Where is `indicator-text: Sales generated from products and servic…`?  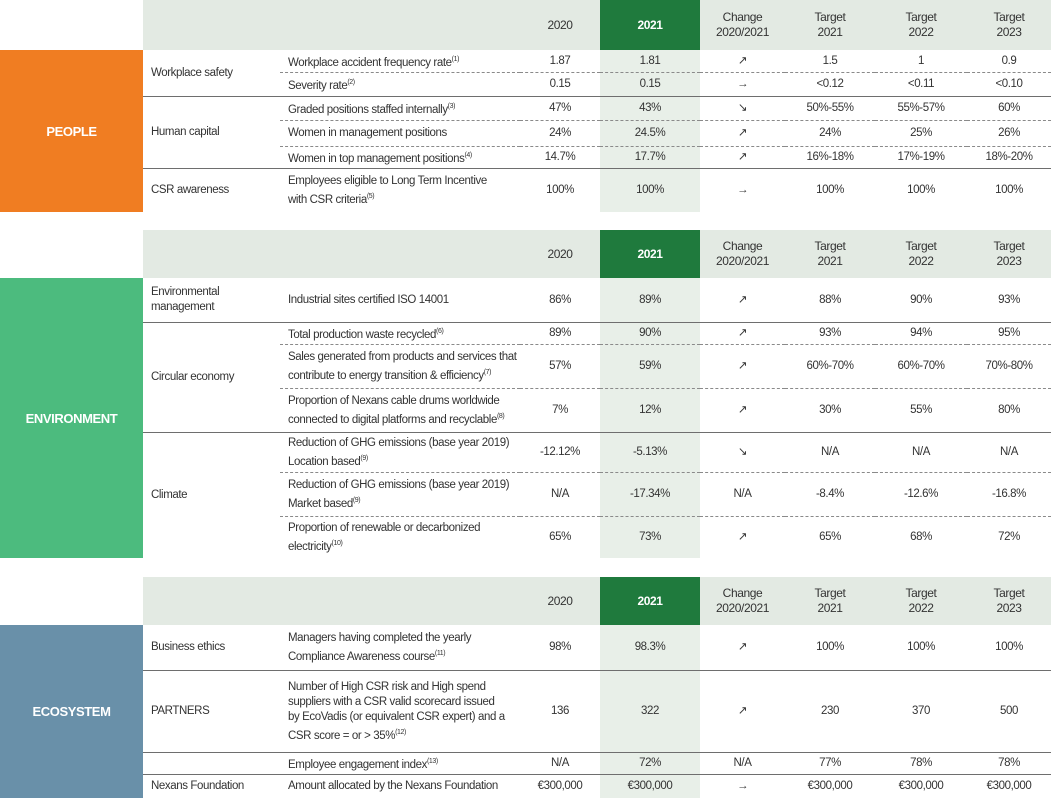 indicator-text: Sales generated from products and servic… is located at coordinates (402, 366).